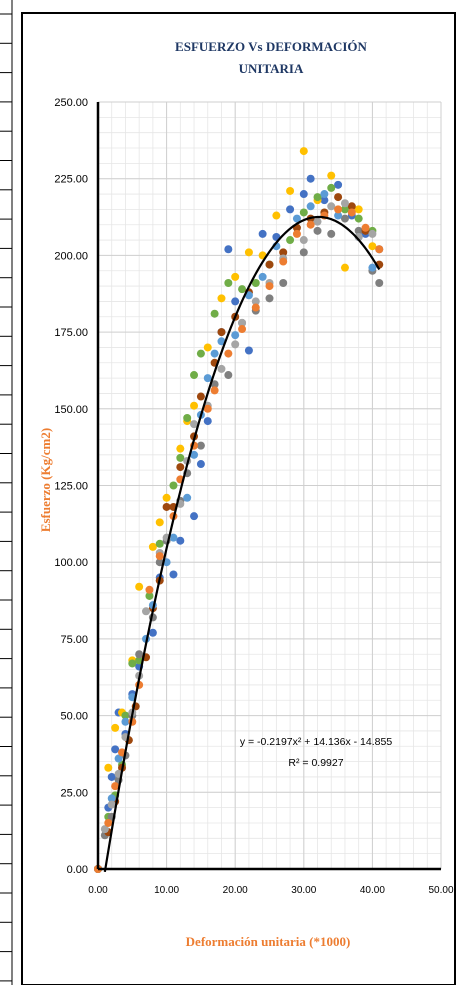 The height and width of the screenshot is (985, 459). What do you see at coordinates (74, 640) in the screenshot?
I see `y-tick-label: 75.00` at bounding box center [74, 640].